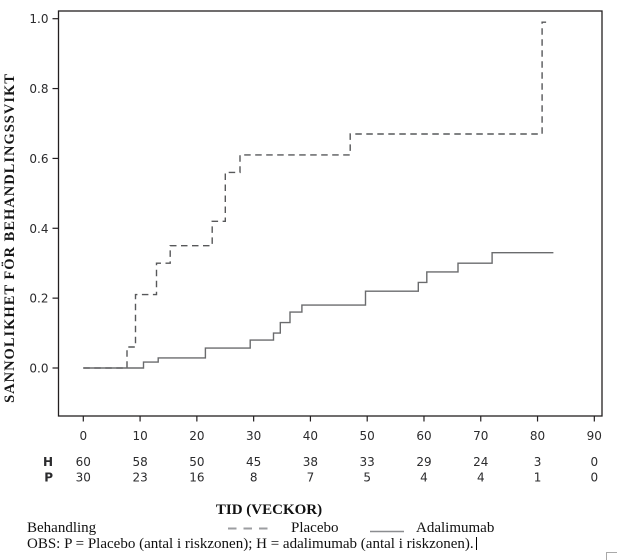 The width and height of the screenshot is (617, 560). I want to click on y-tick-label: 0.0, so click(38, 369).